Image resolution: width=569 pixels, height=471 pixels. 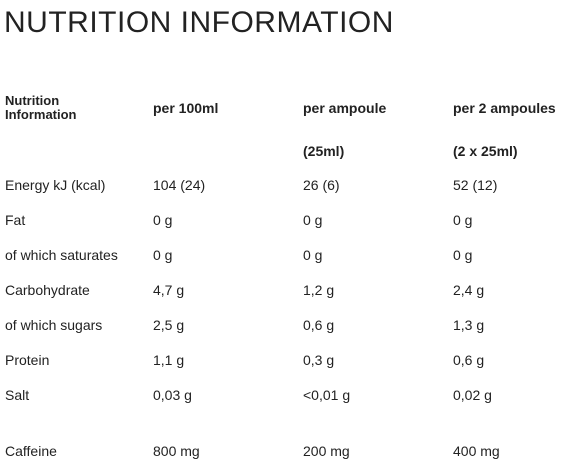 What do you see at coordinates (17, 395) in the screenshot?
I see `row-label: Salt` at bounding box center [17, 395].